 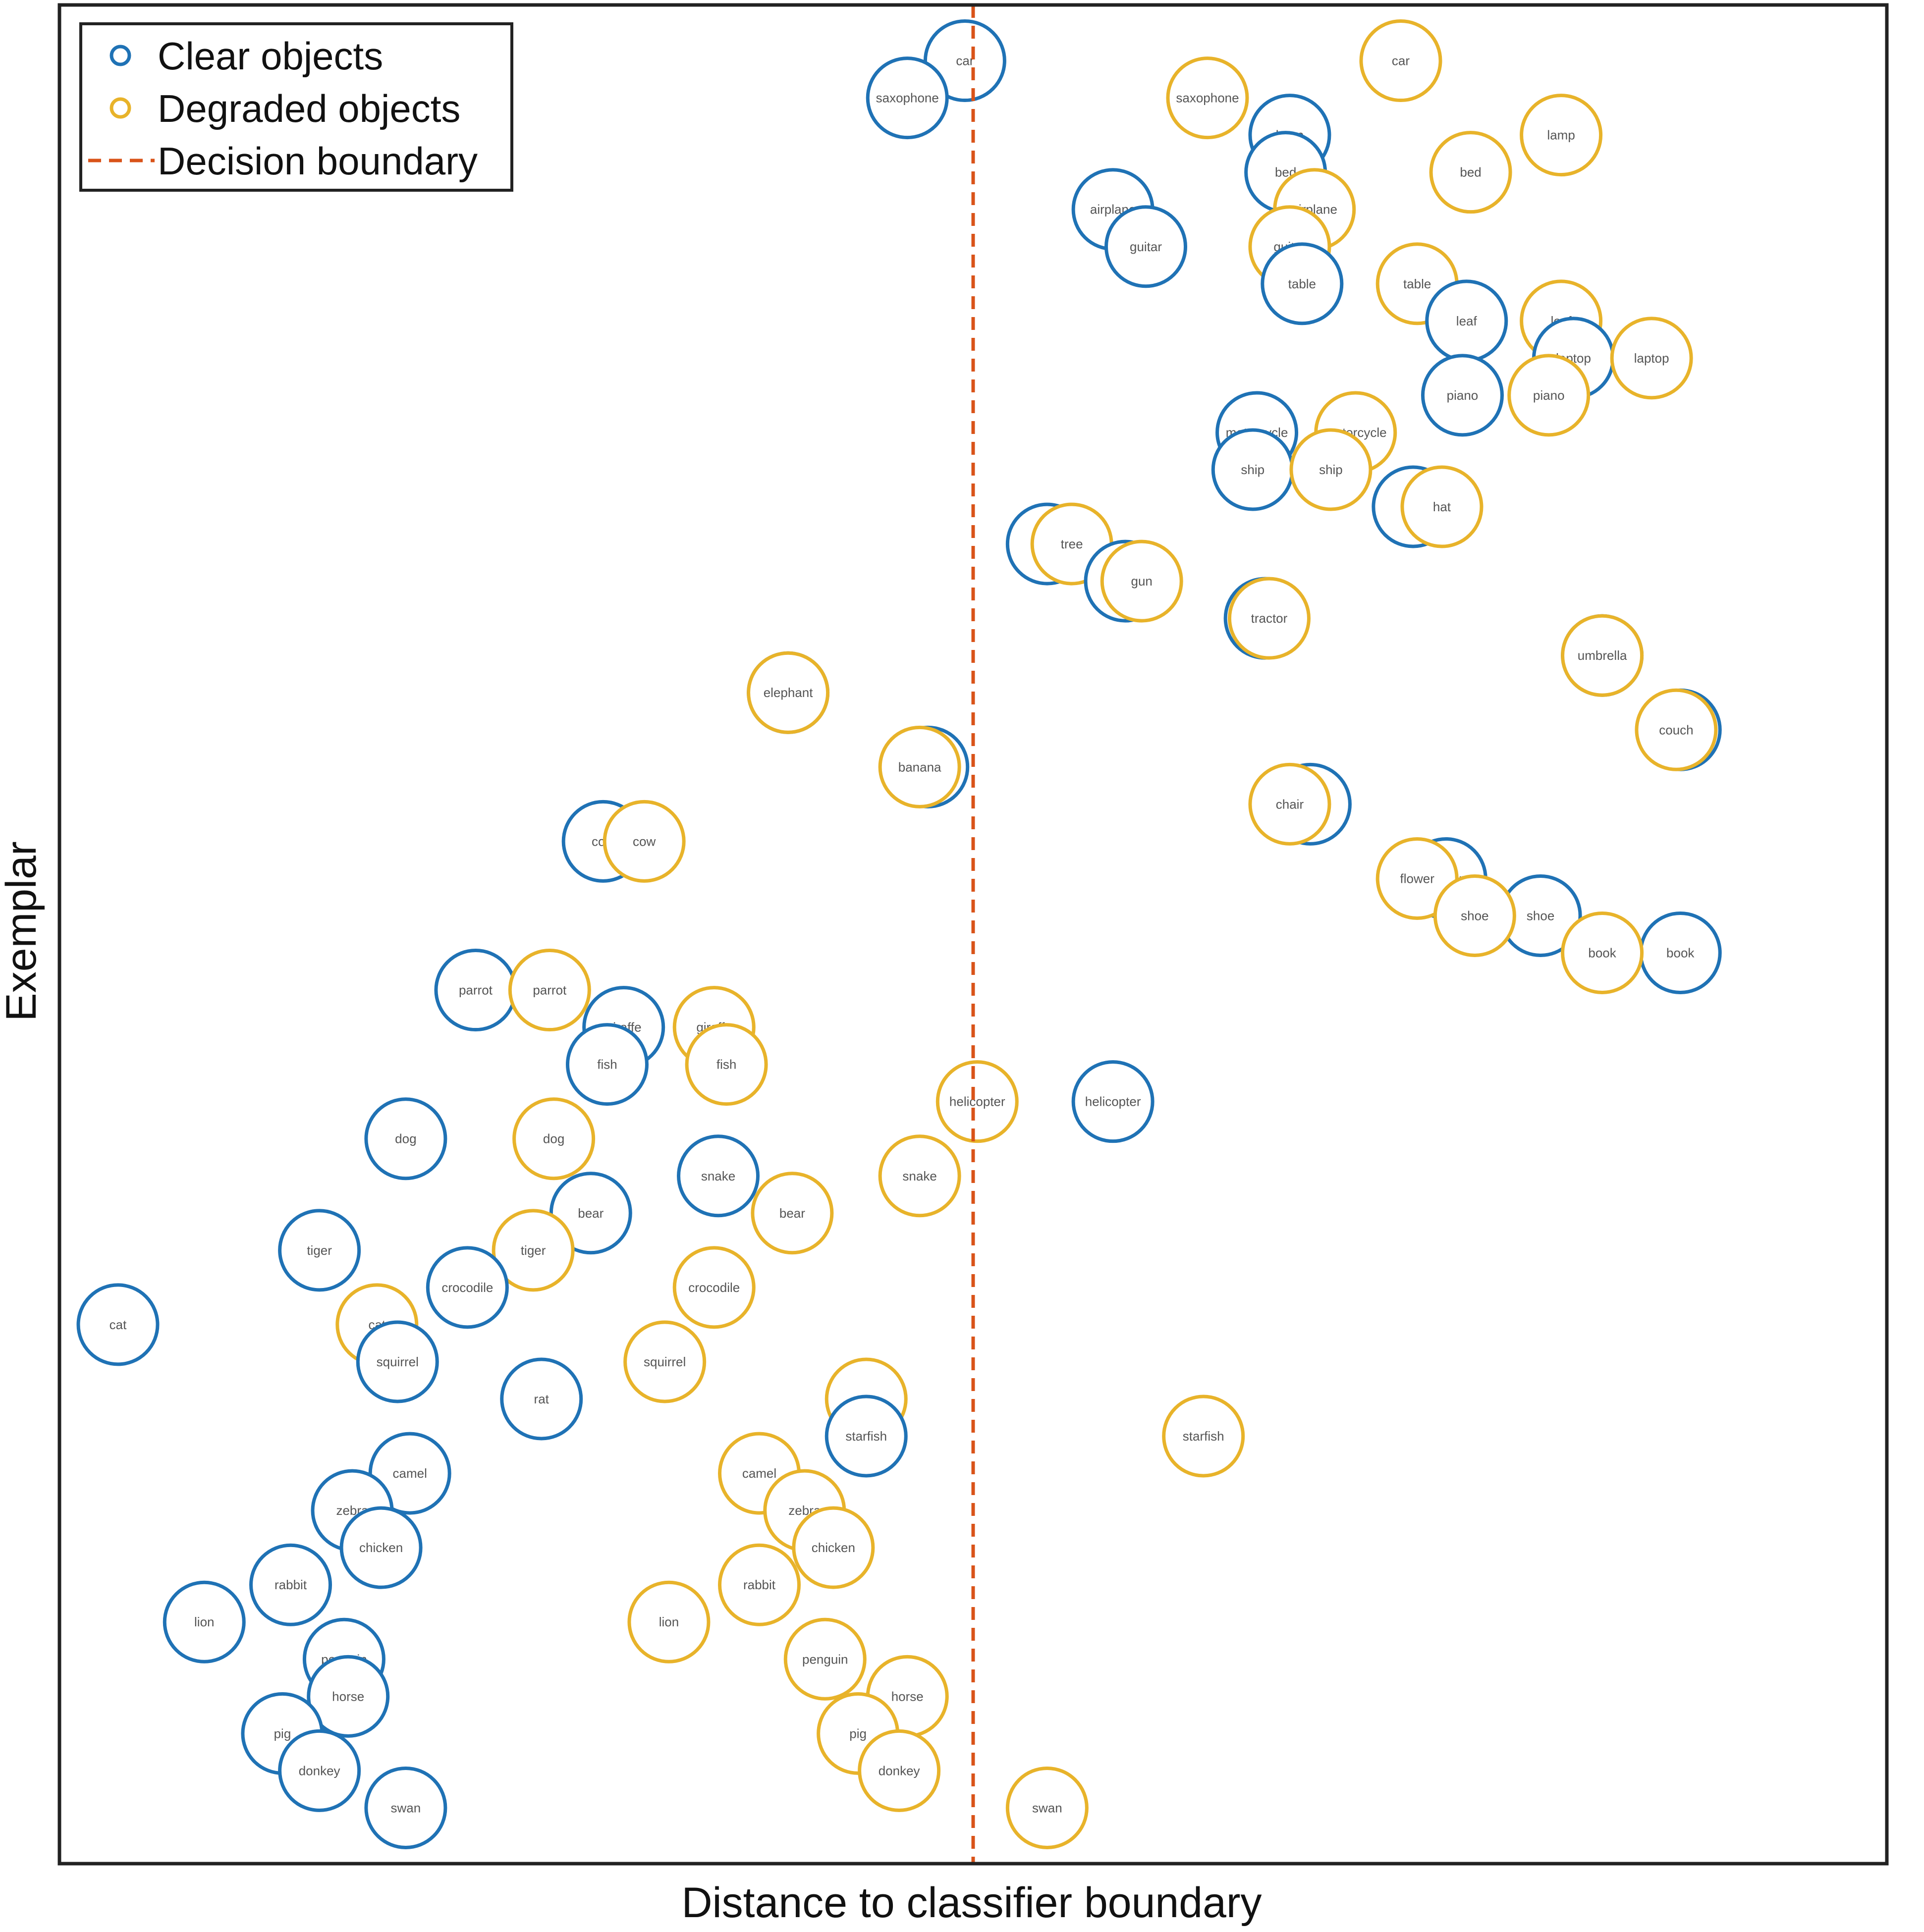 I want to click on clear-exemplar-starfish: starfish, so click(x=866, y=1436).